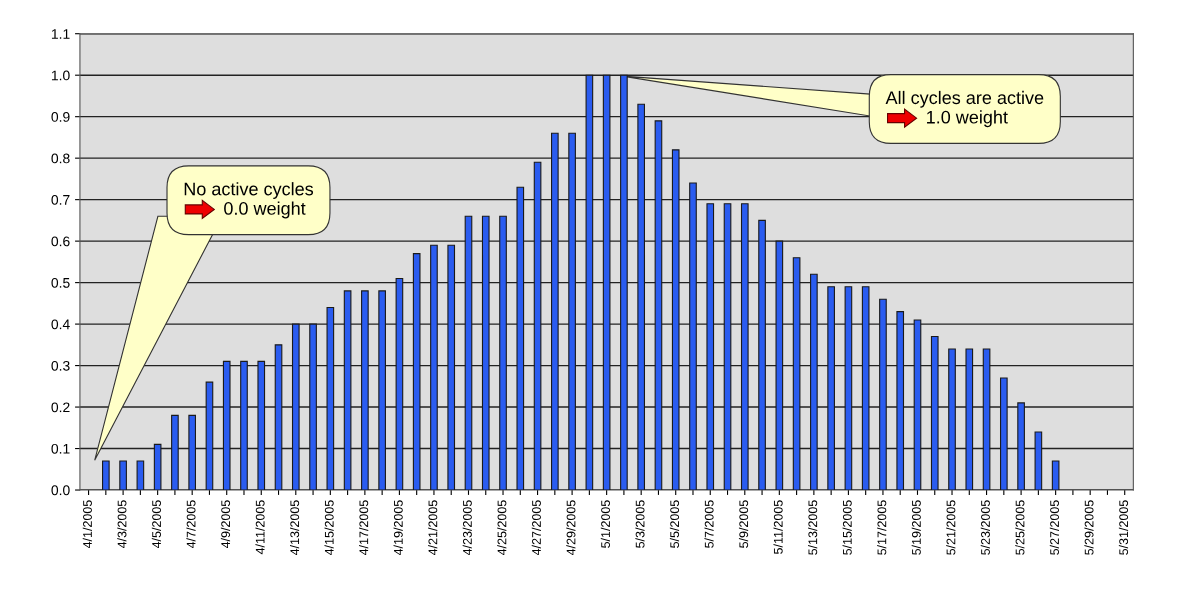  I want to click on x-tick-label: 4/25/2005, so click(502, 528).